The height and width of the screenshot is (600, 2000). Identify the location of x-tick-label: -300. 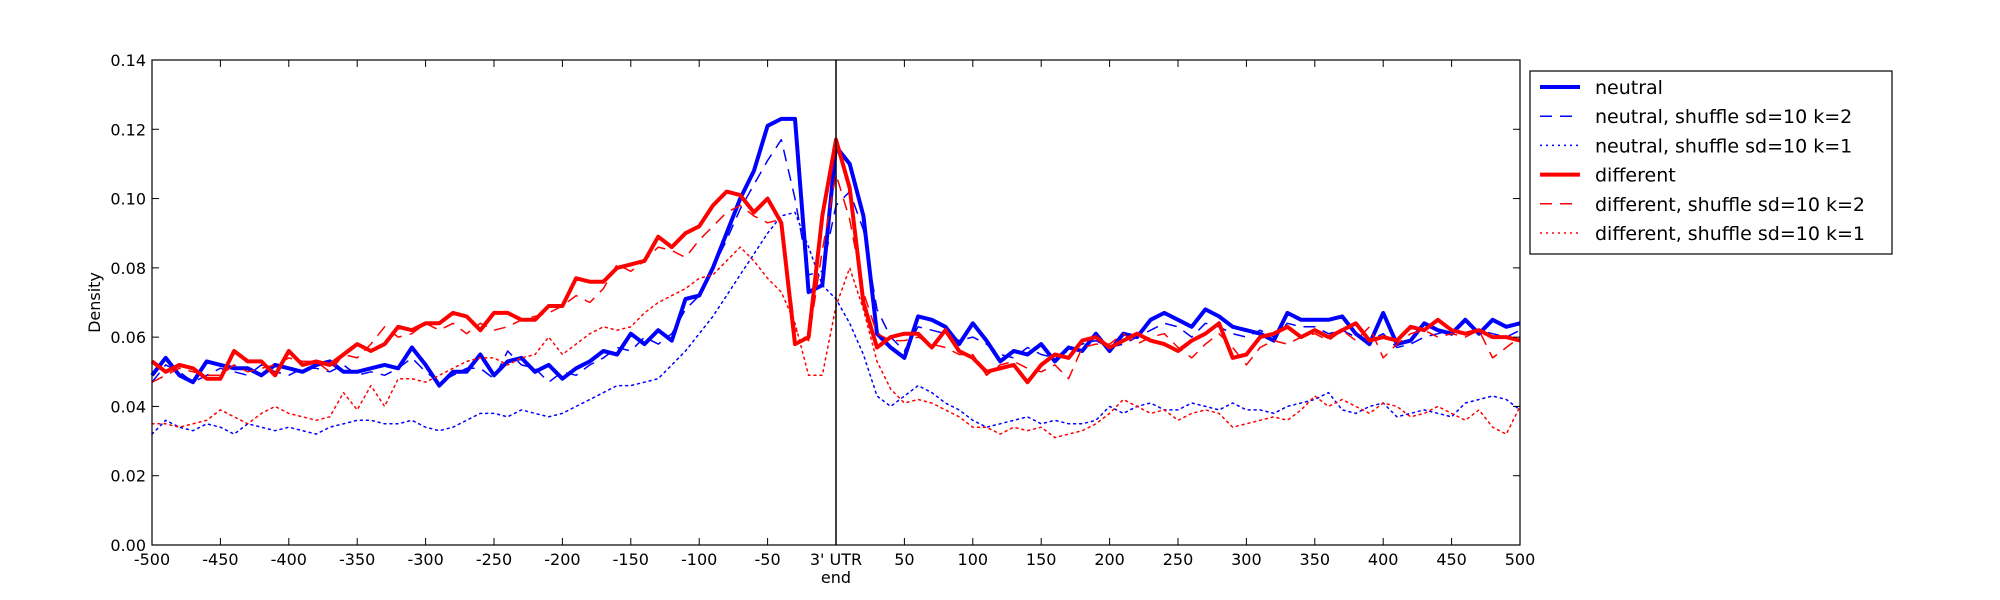
(425, 559).